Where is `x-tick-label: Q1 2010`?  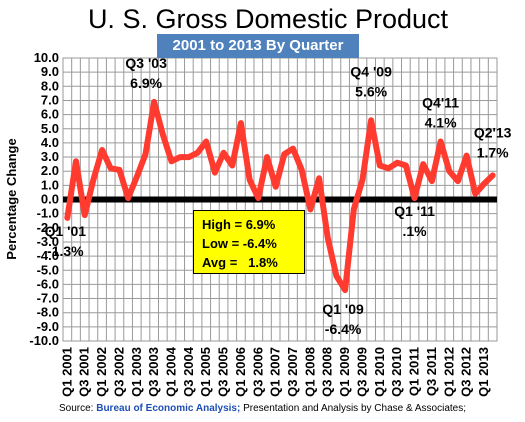
x-tick-label: Q1 2010 is located at coordinates (379, 372).